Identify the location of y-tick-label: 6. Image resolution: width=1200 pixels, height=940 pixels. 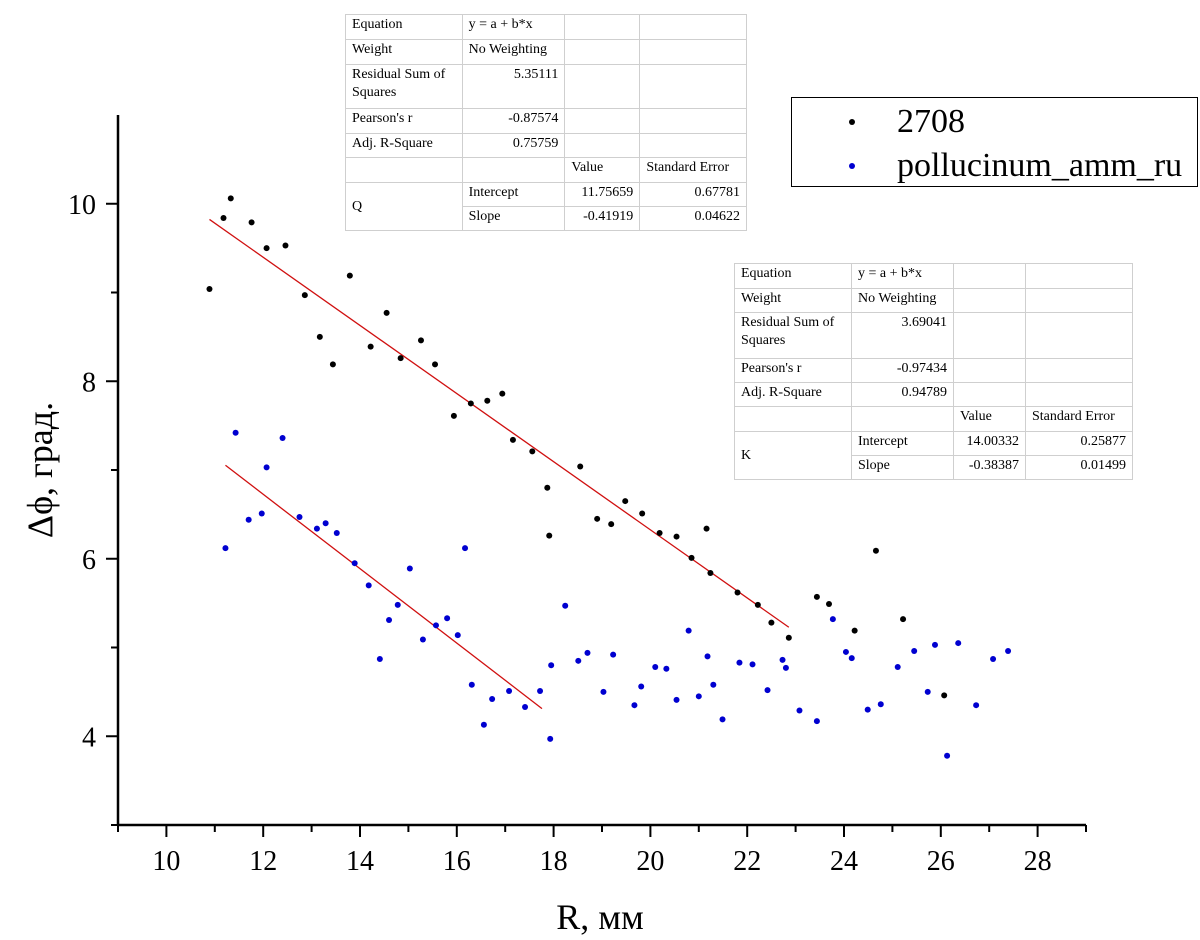
(89, 560).